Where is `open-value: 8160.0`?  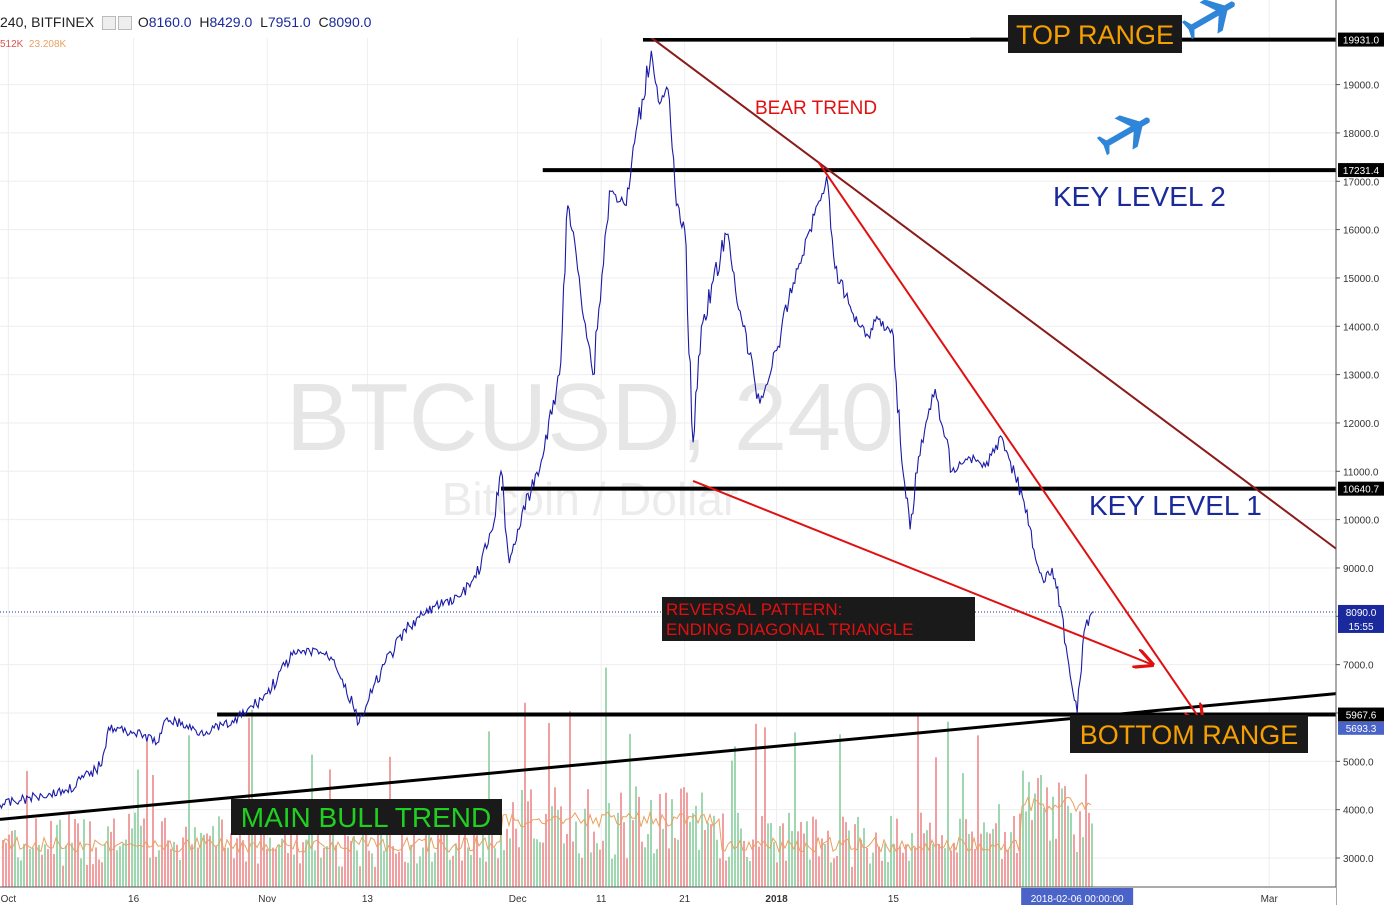
open-value: 8160.0 is located at coordinates (170, 22).